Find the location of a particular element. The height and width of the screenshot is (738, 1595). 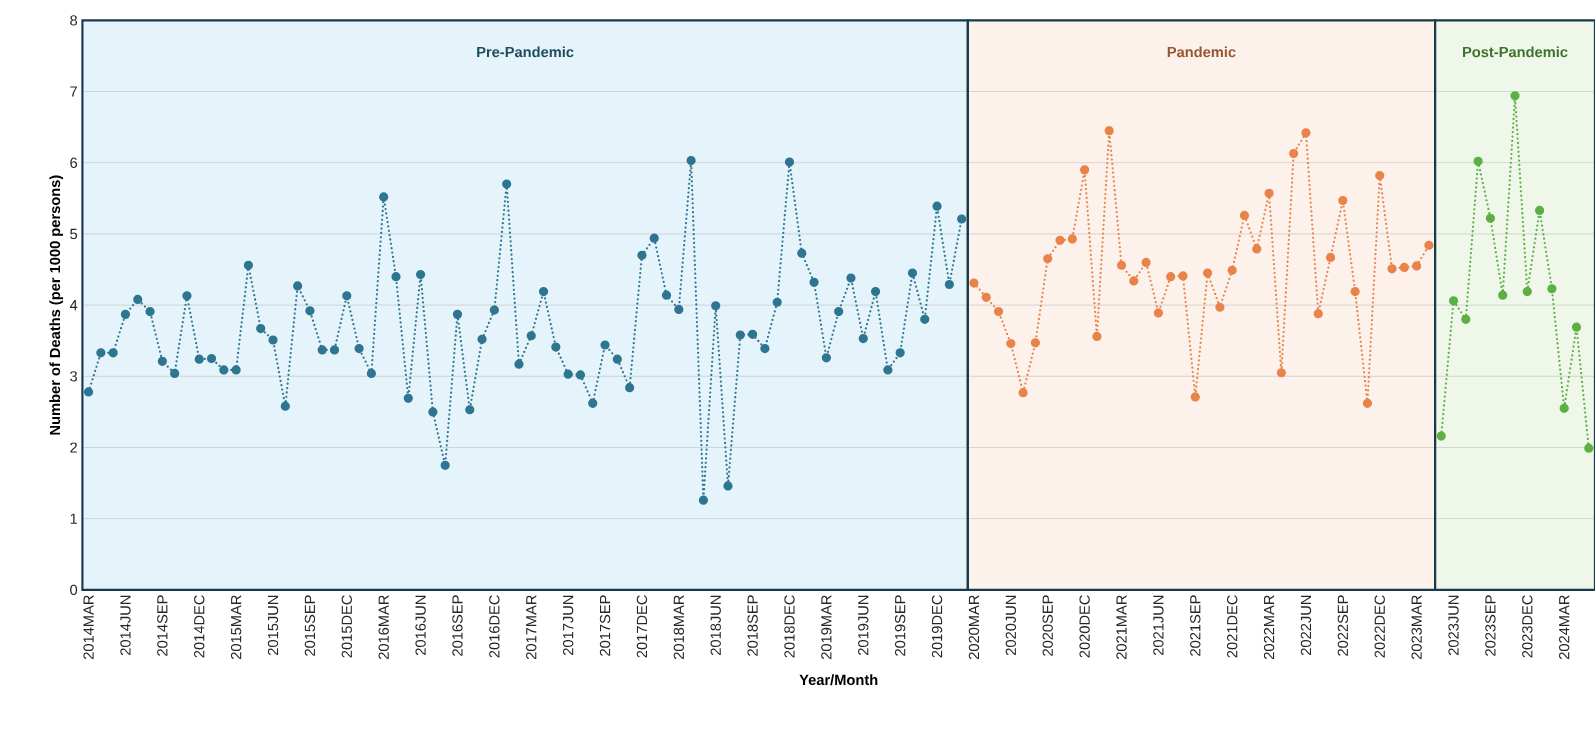

x-tick-label: 2023MAR is located at coordinates (1416, 627).